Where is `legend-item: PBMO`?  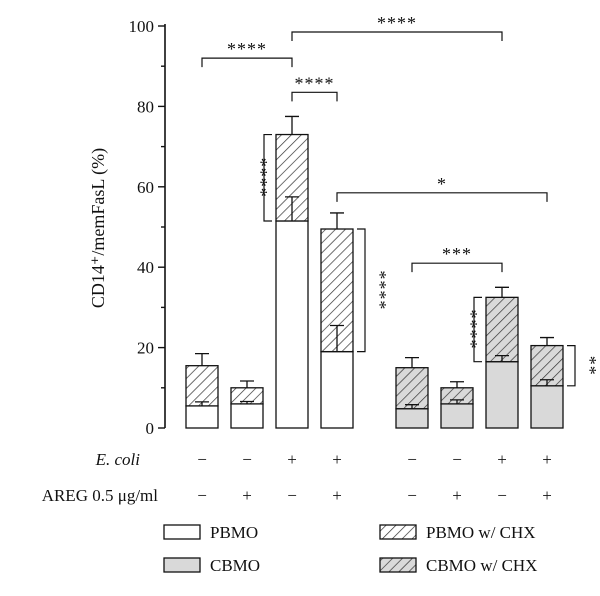 legend-item: PBMO is located at coordinates (210, 532).